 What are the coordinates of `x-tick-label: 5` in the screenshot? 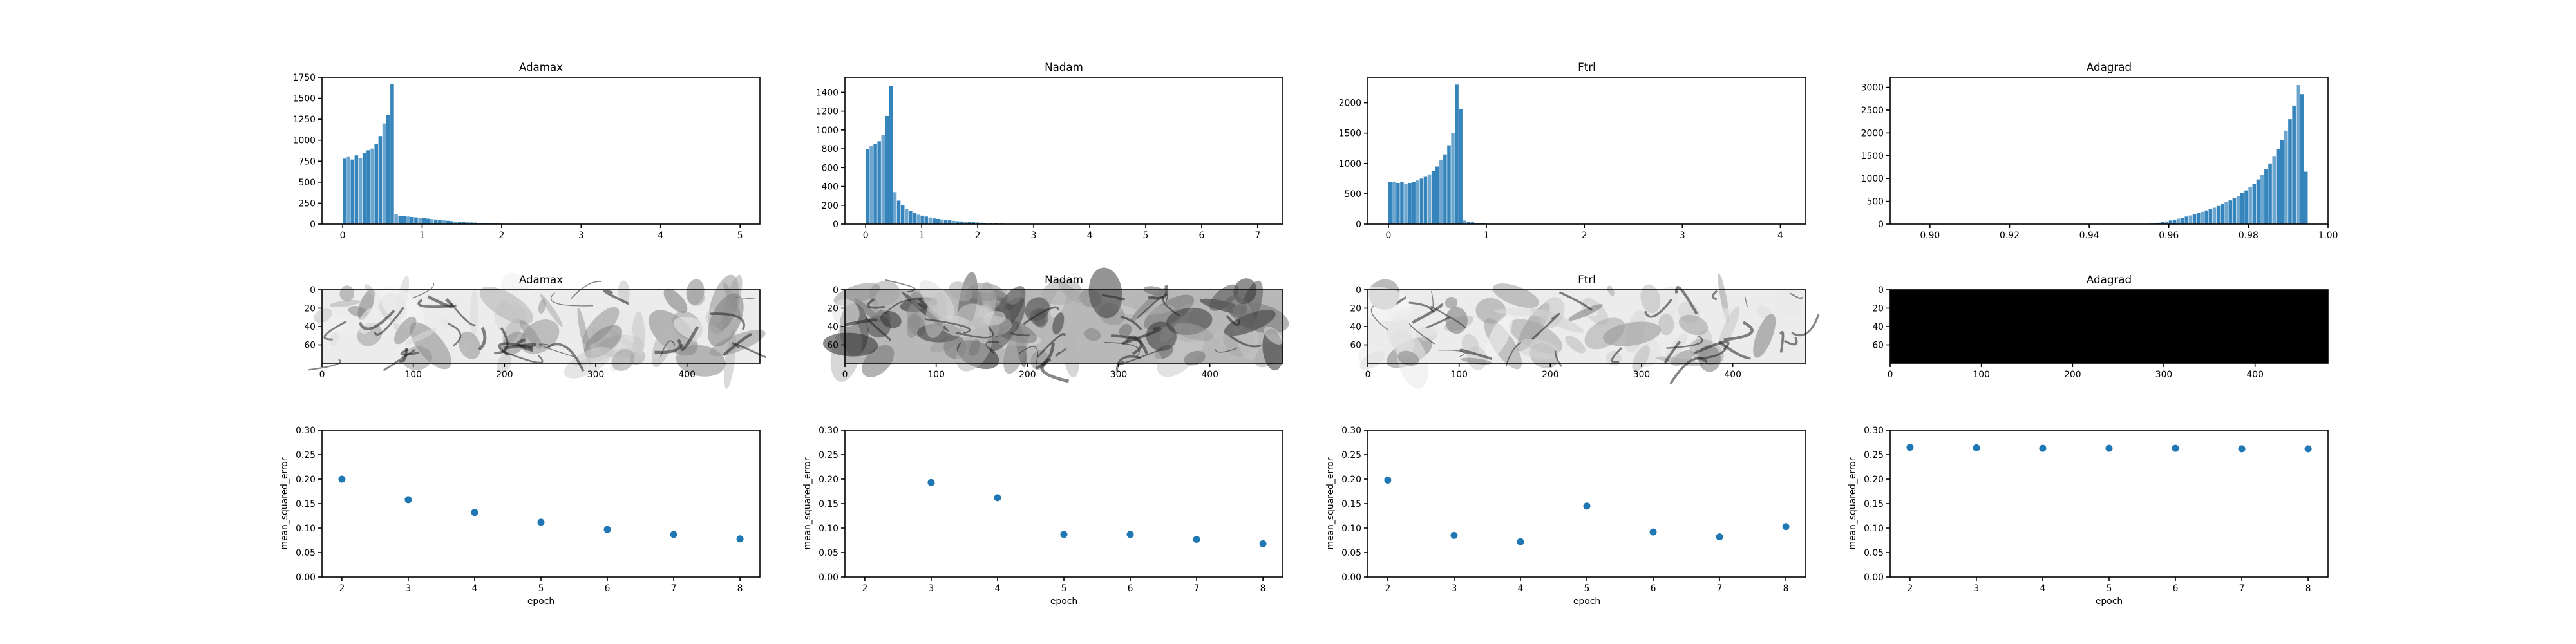 It's located at (1587, 588).